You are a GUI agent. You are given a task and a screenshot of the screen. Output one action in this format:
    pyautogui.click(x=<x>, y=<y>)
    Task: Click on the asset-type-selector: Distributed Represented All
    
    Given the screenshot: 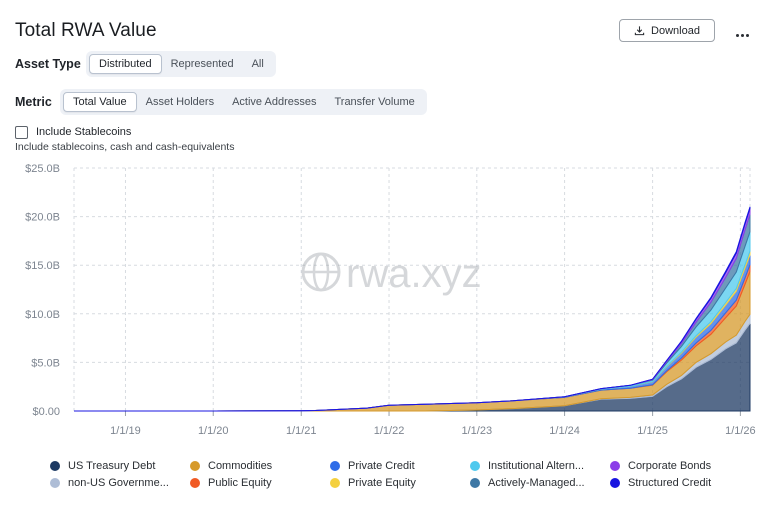 What is the action you would take?
    pyautogui.click(x=181, y=64)
    